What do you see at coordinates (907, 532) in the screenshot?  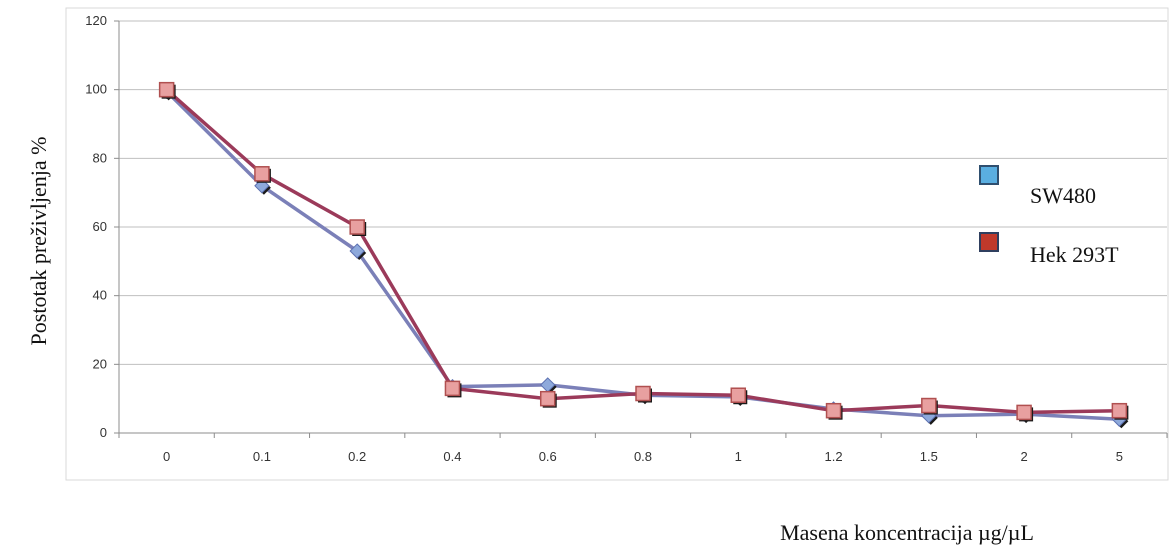 I see `x-axis-title: Masena koncentracija µg/µL` at bounding box center [907, 532].